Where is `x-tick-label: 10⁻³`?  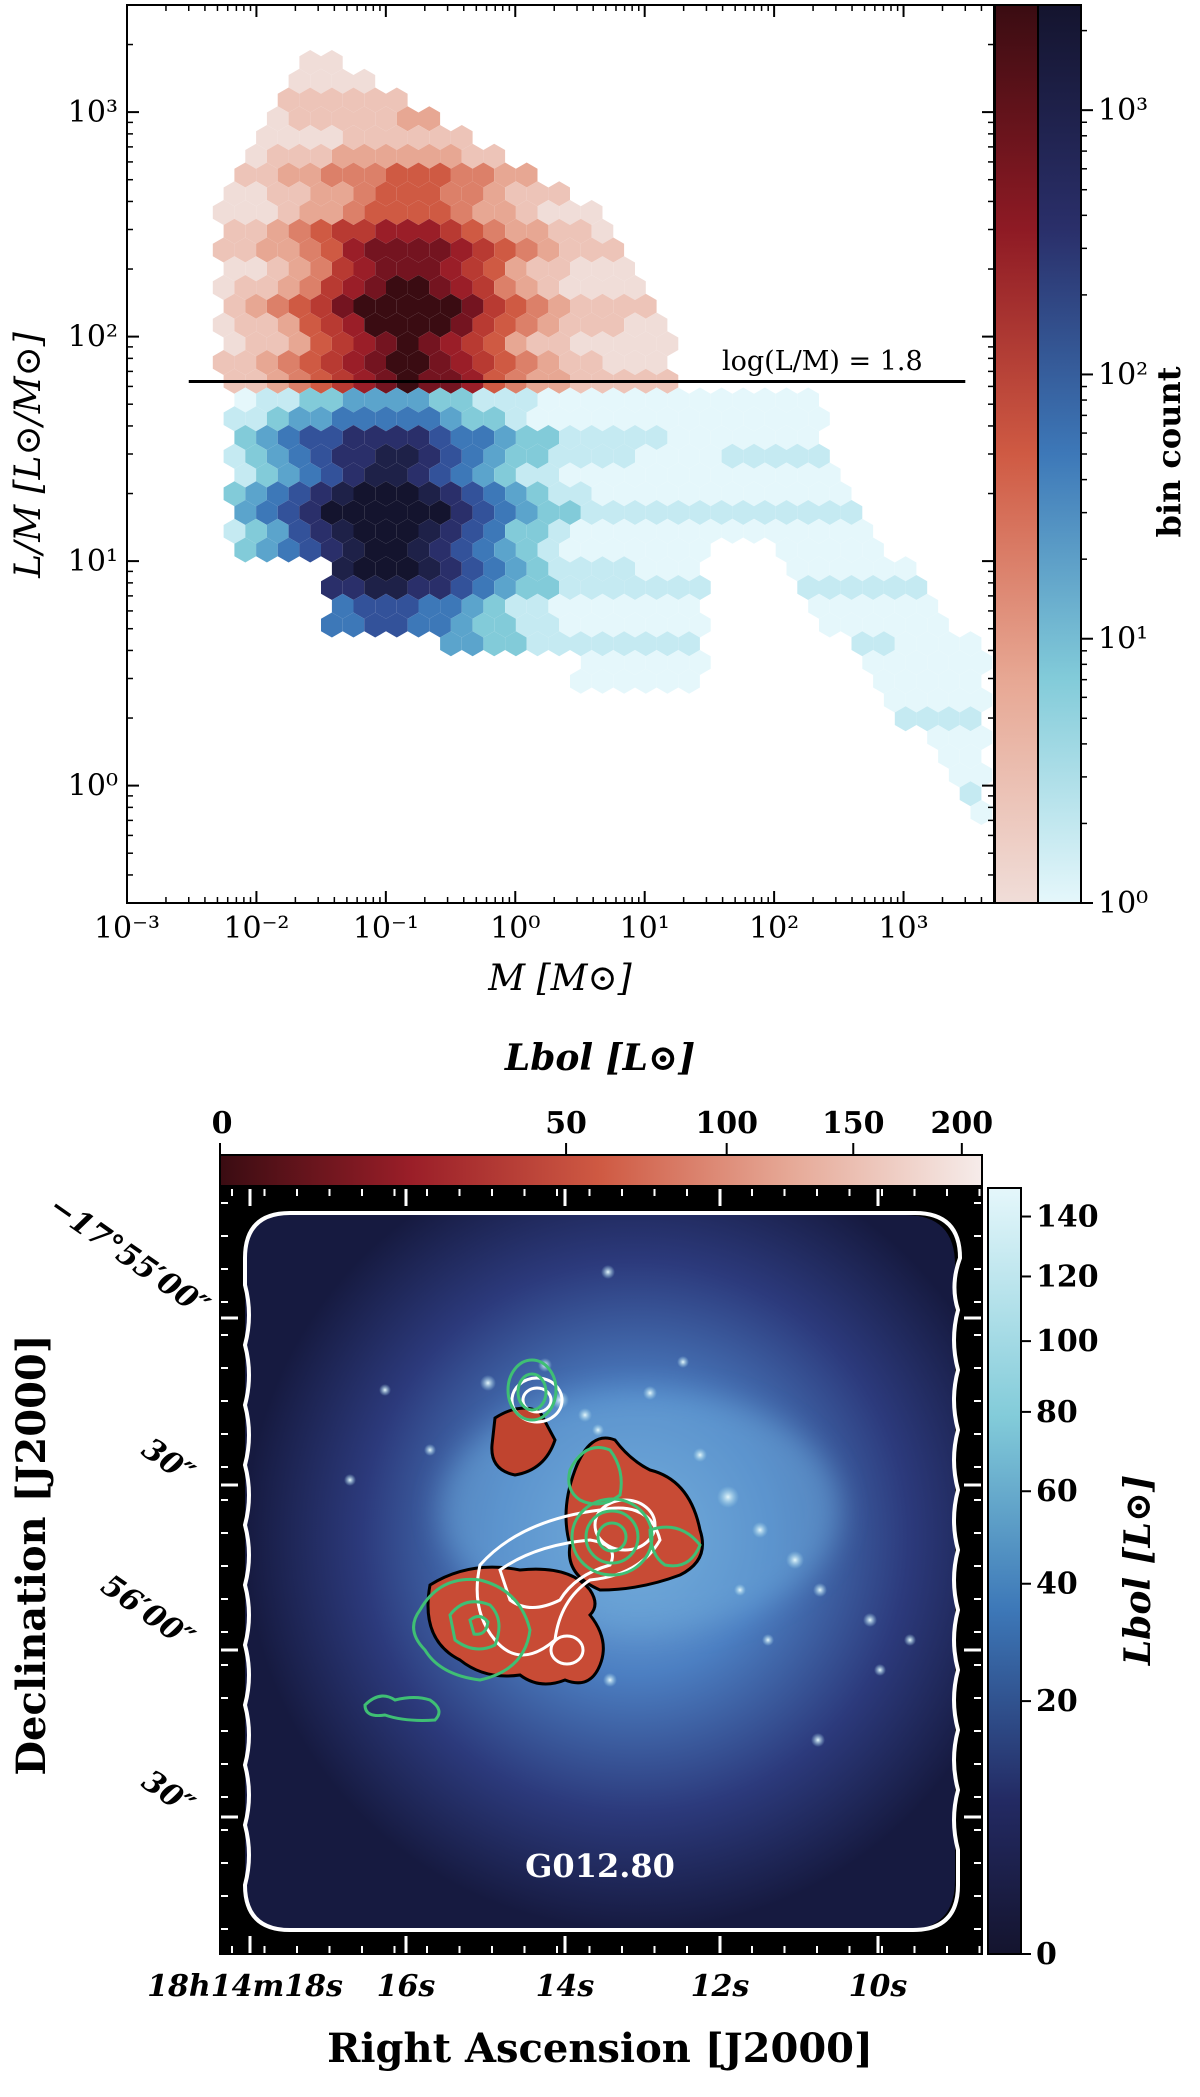
x-tick-label: 10⁻³ is located at coordinates (127, 928).